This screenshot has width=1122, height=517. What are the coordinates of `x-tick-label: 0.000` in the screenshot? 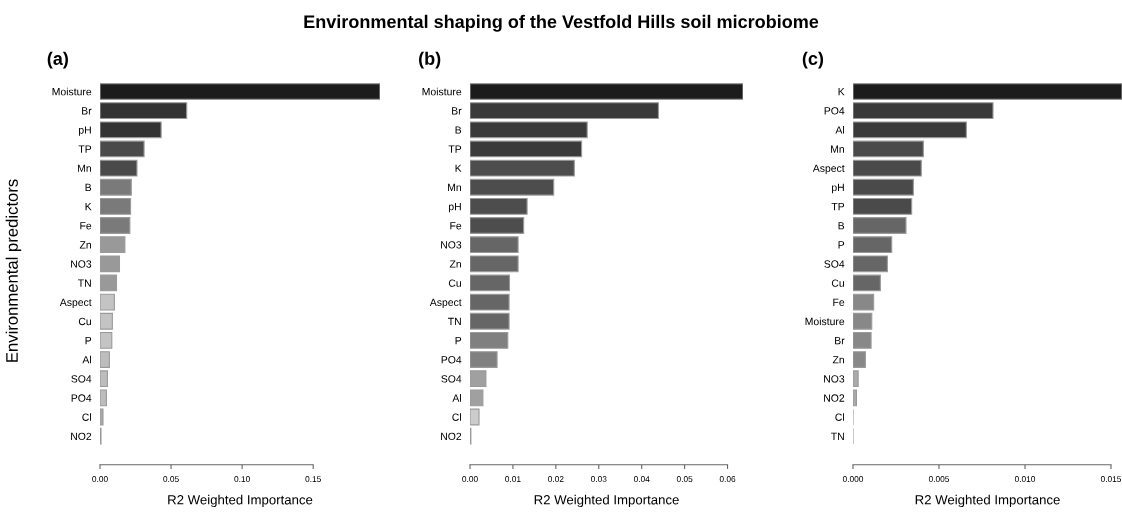 It's located at (853, 479).